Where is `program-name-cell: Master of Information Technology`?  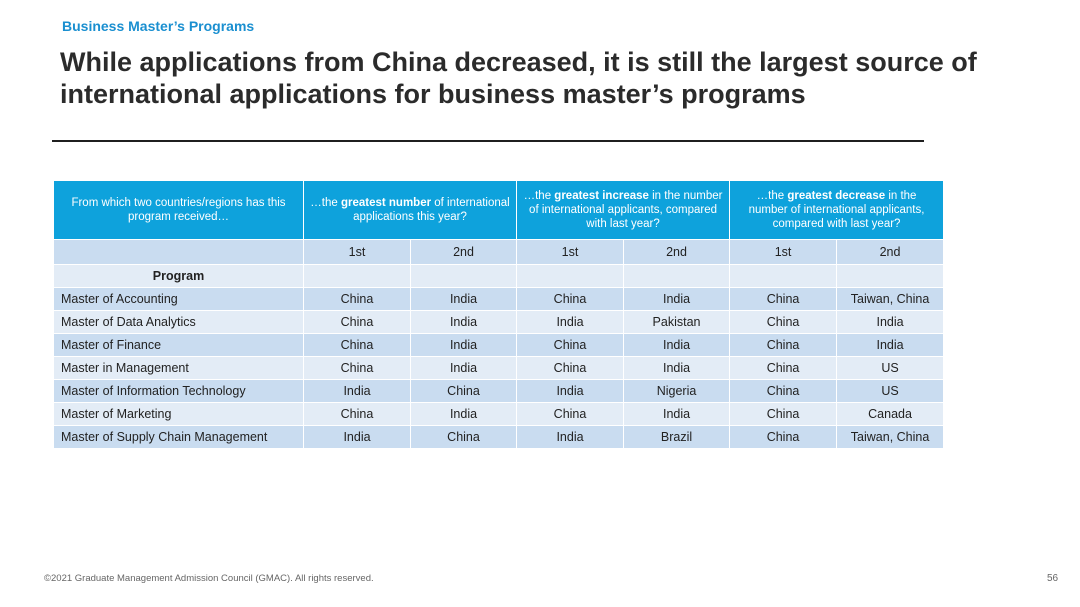
program-name-cell: Master of Information Technology is located at coordinates (178, 391).